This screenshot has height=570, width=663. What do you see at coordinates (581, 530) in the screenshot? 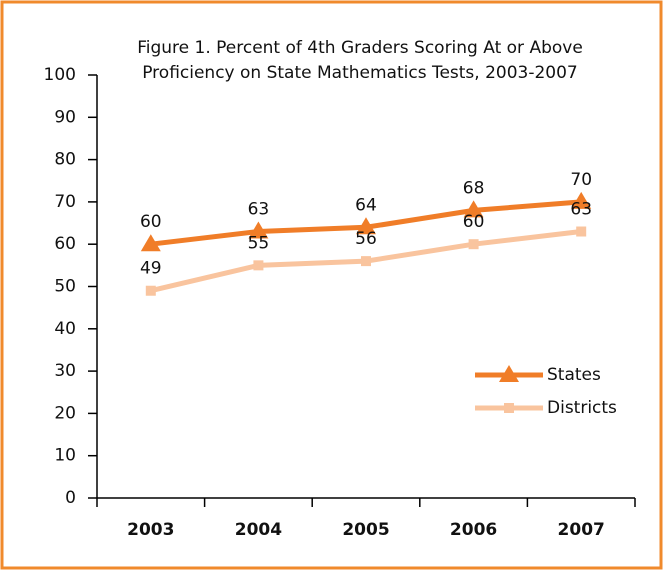
I see `x-tick-label: 2007` at bounding box center [581, 530].